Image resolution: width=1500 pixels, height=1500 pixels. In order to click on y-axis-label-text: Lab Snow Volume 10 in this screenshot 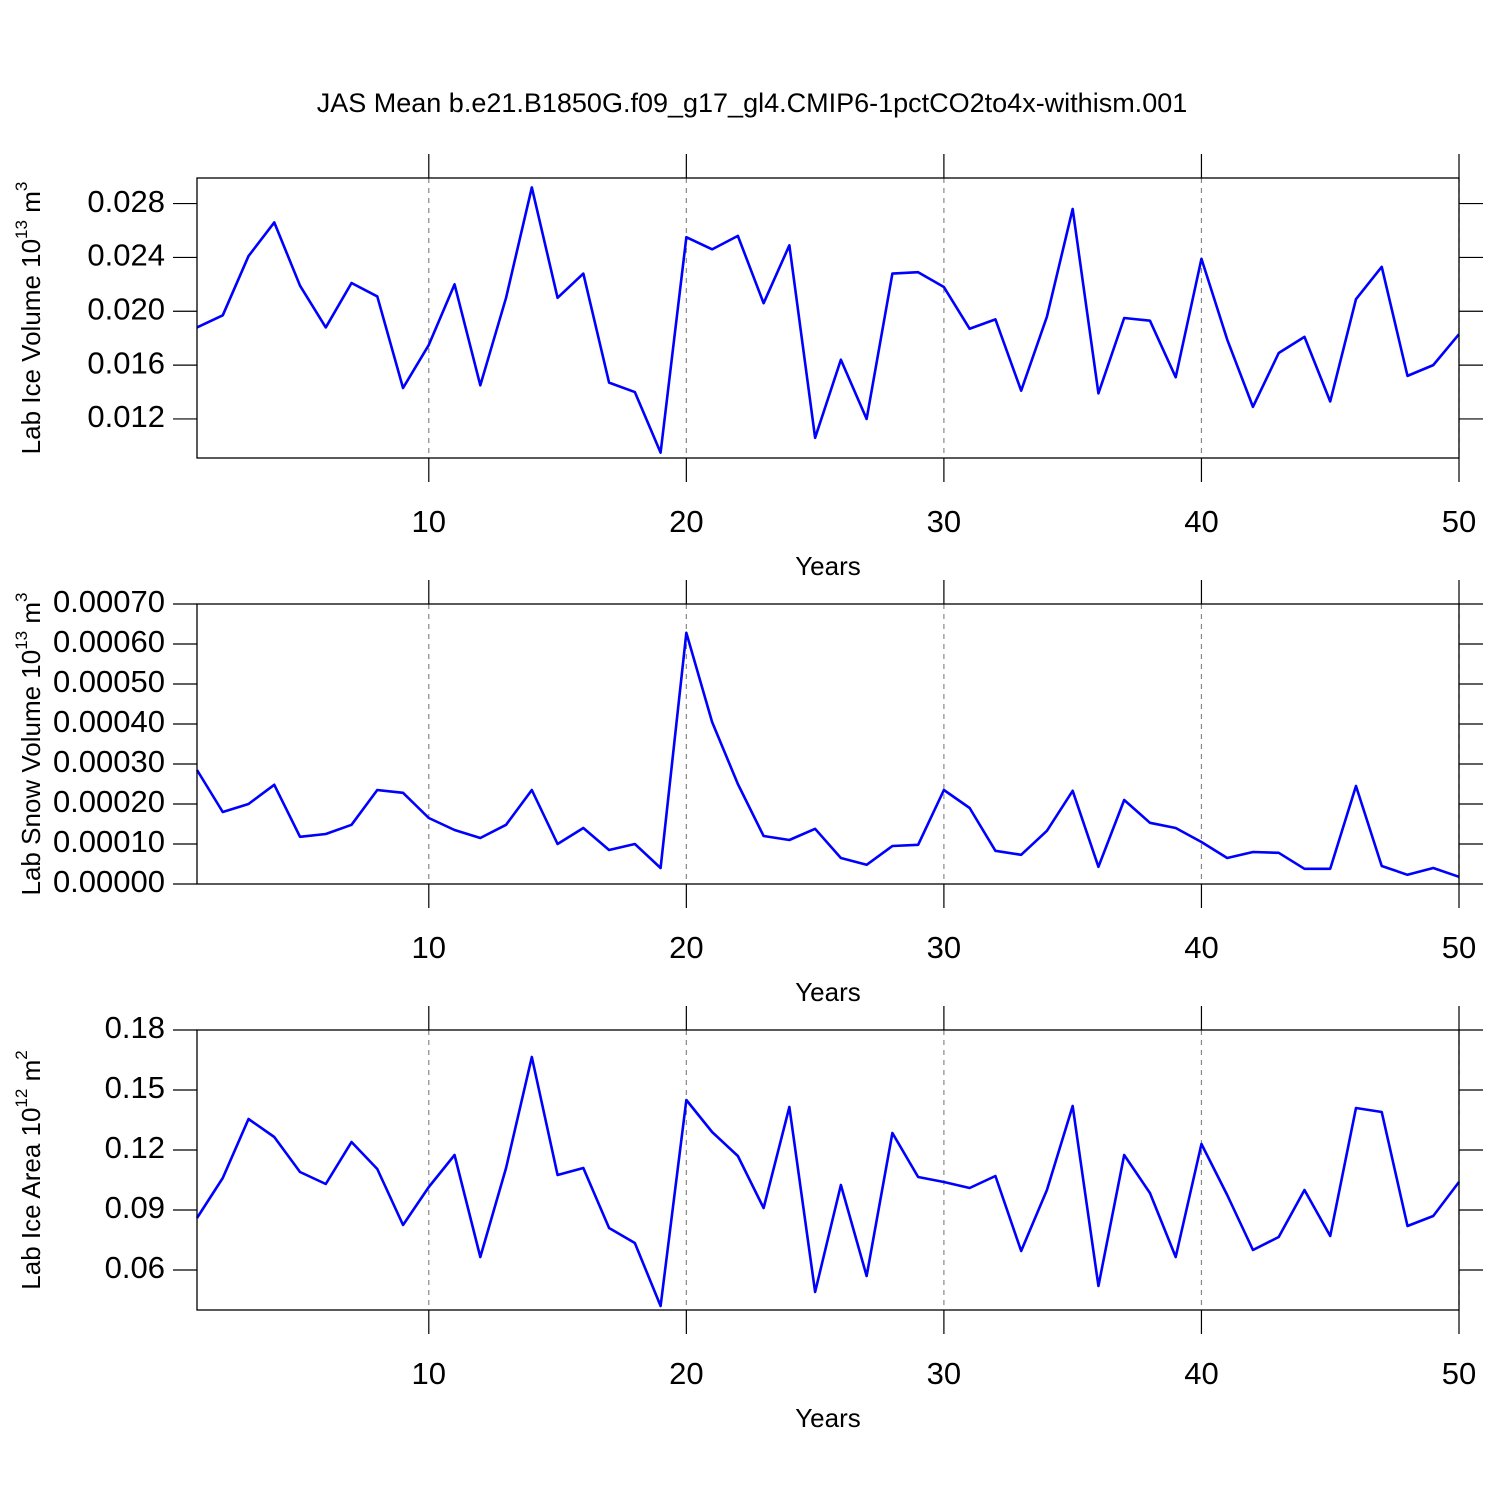, I will do `click(31, 773)`.